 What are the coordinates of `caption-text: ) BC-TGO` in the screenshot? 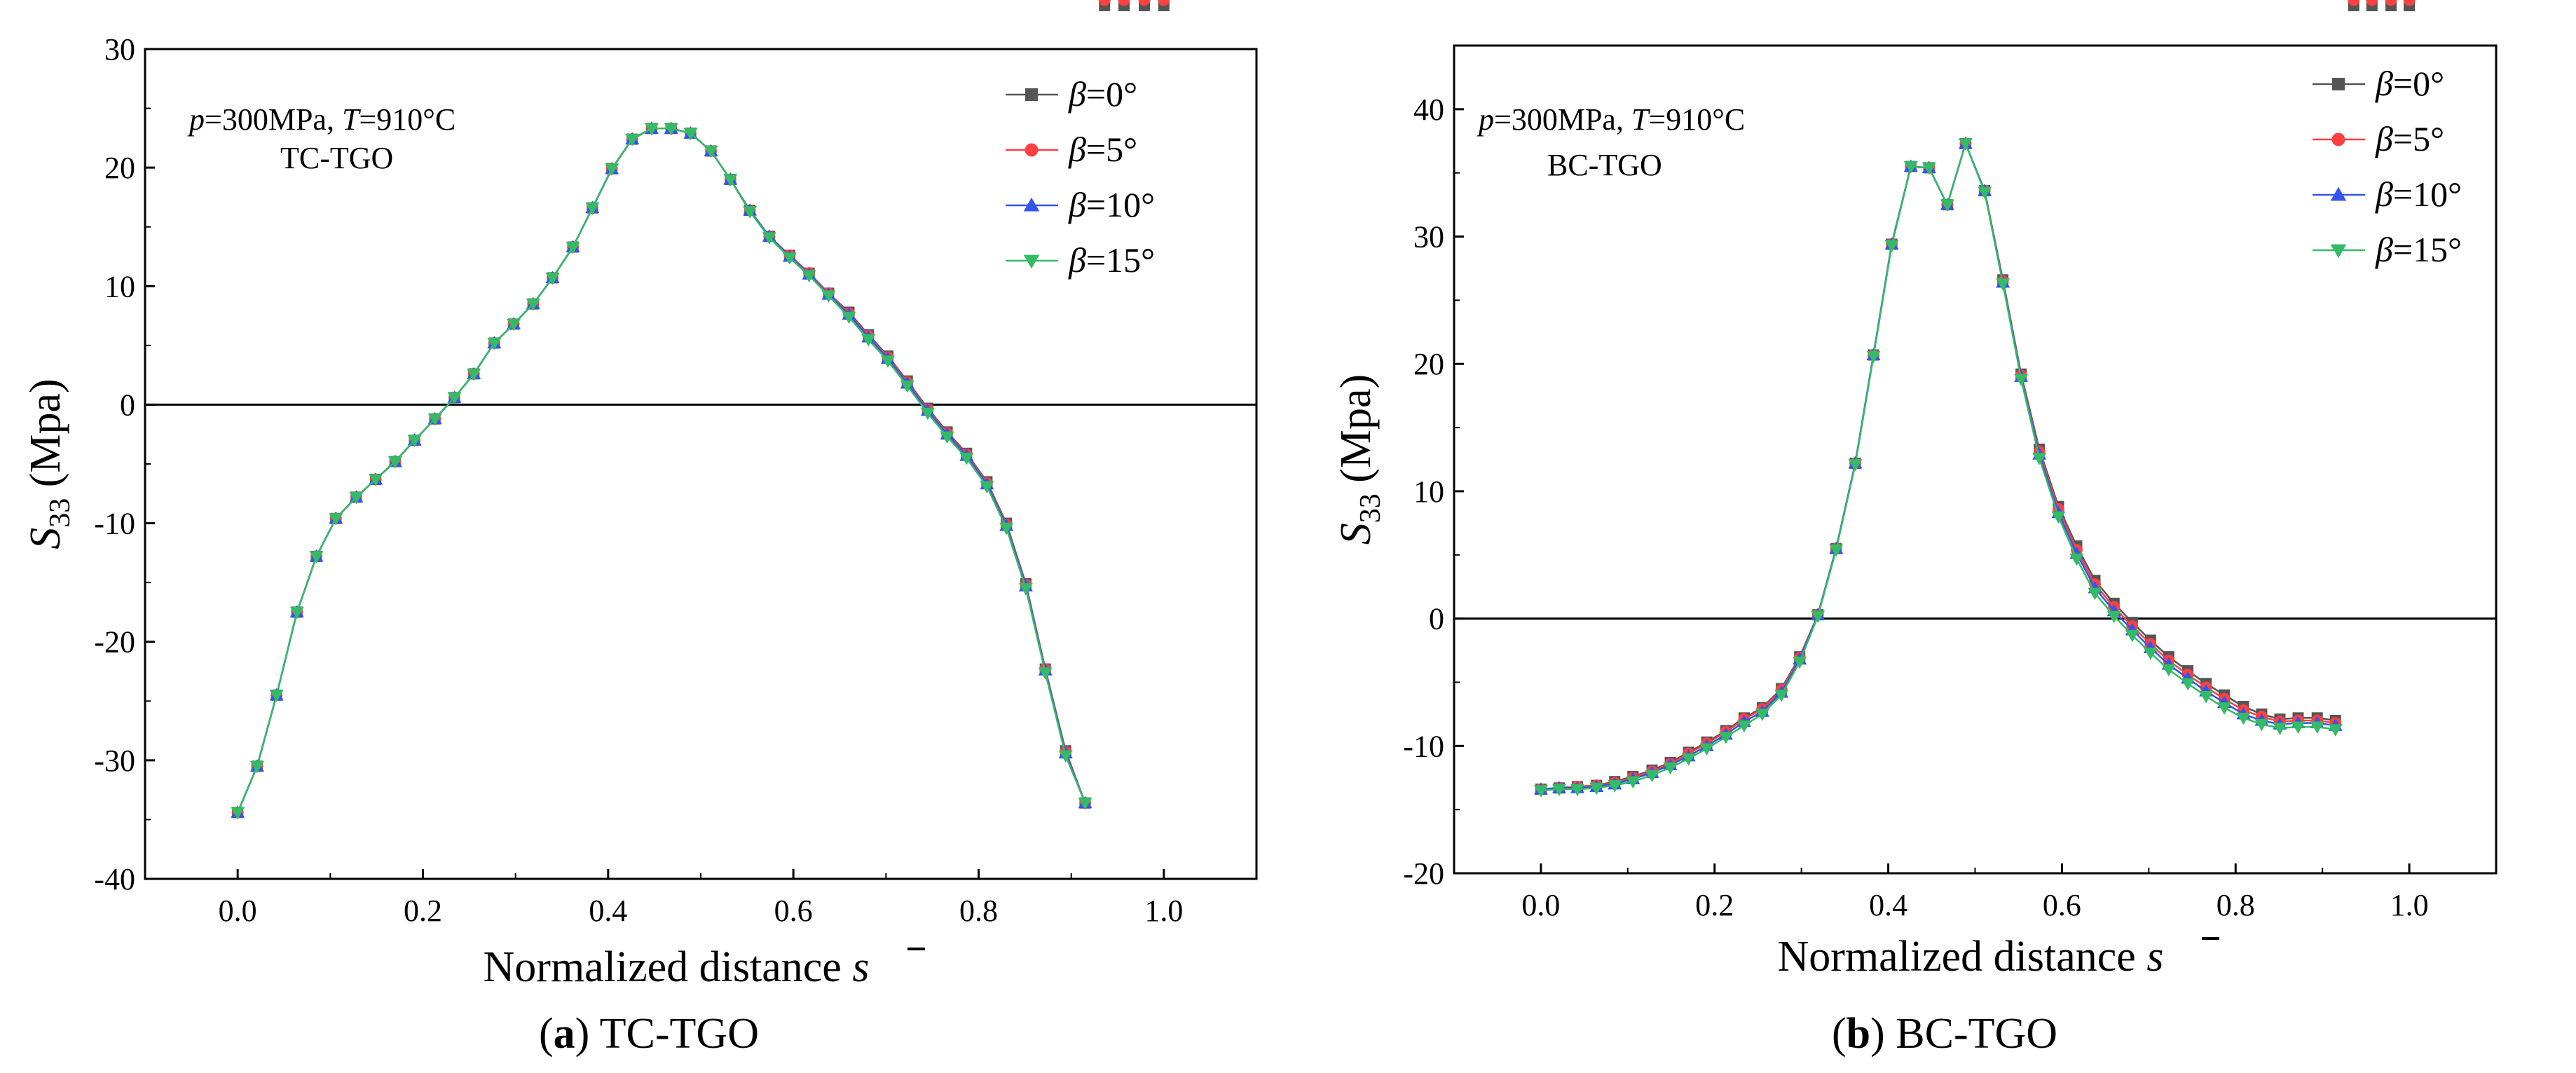 It's located at (1964, 1034).